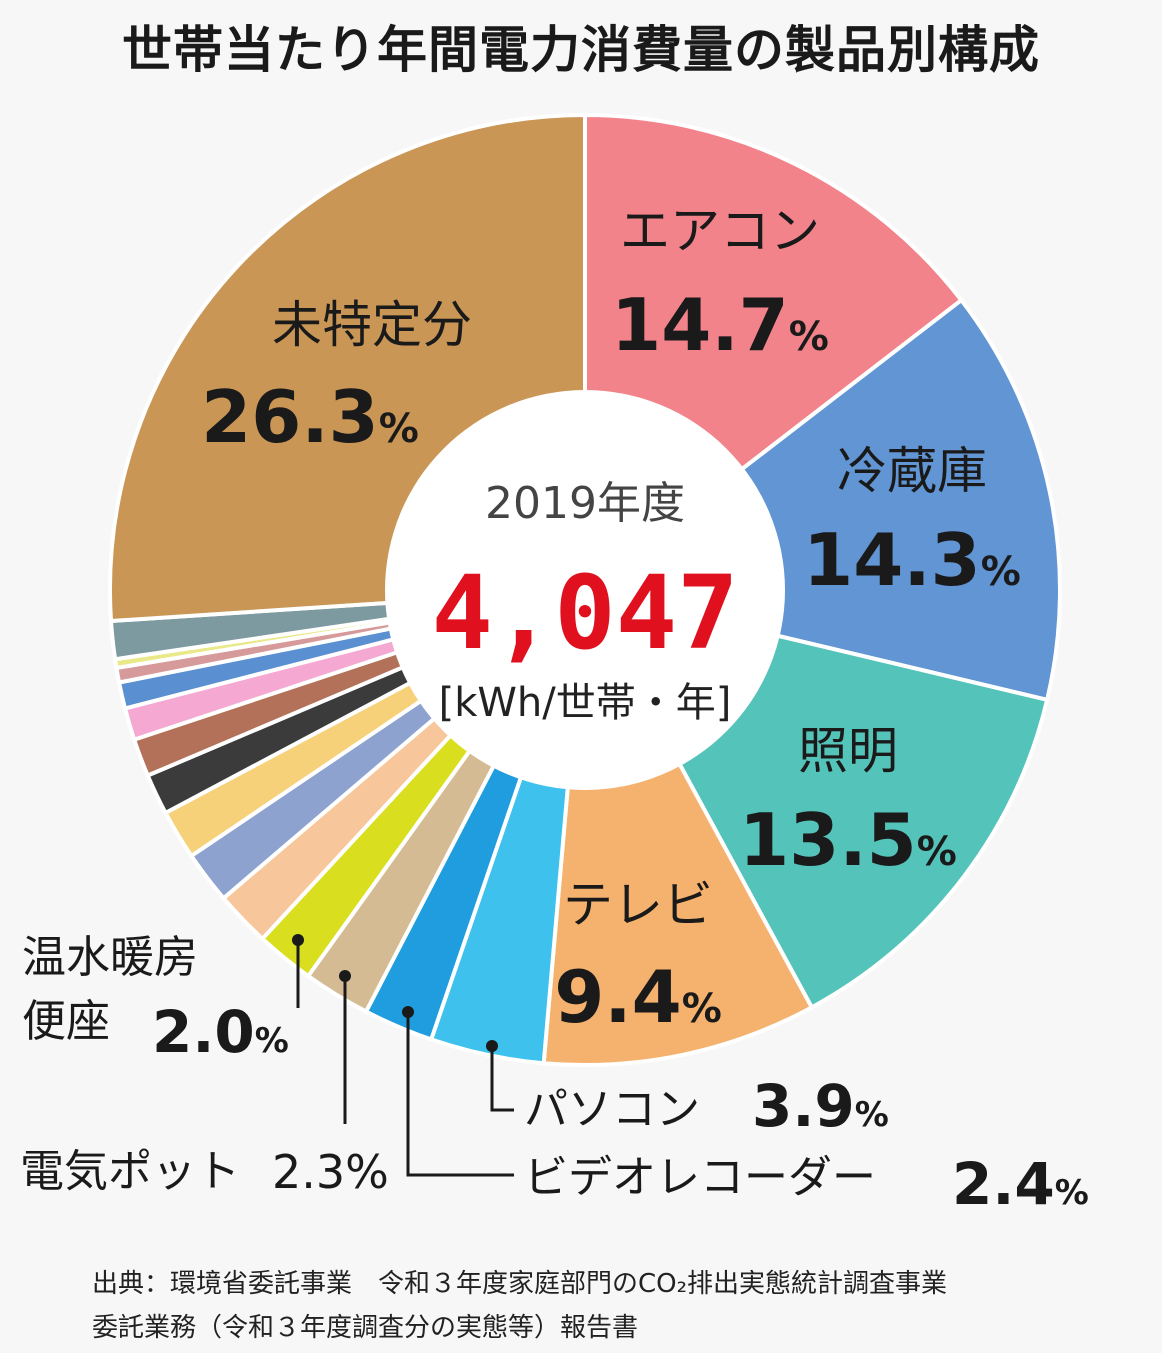  Describe the element at coordinates (912, 471) in the screenshot. I see `label-fridge: 冷蔵庫` at that location.